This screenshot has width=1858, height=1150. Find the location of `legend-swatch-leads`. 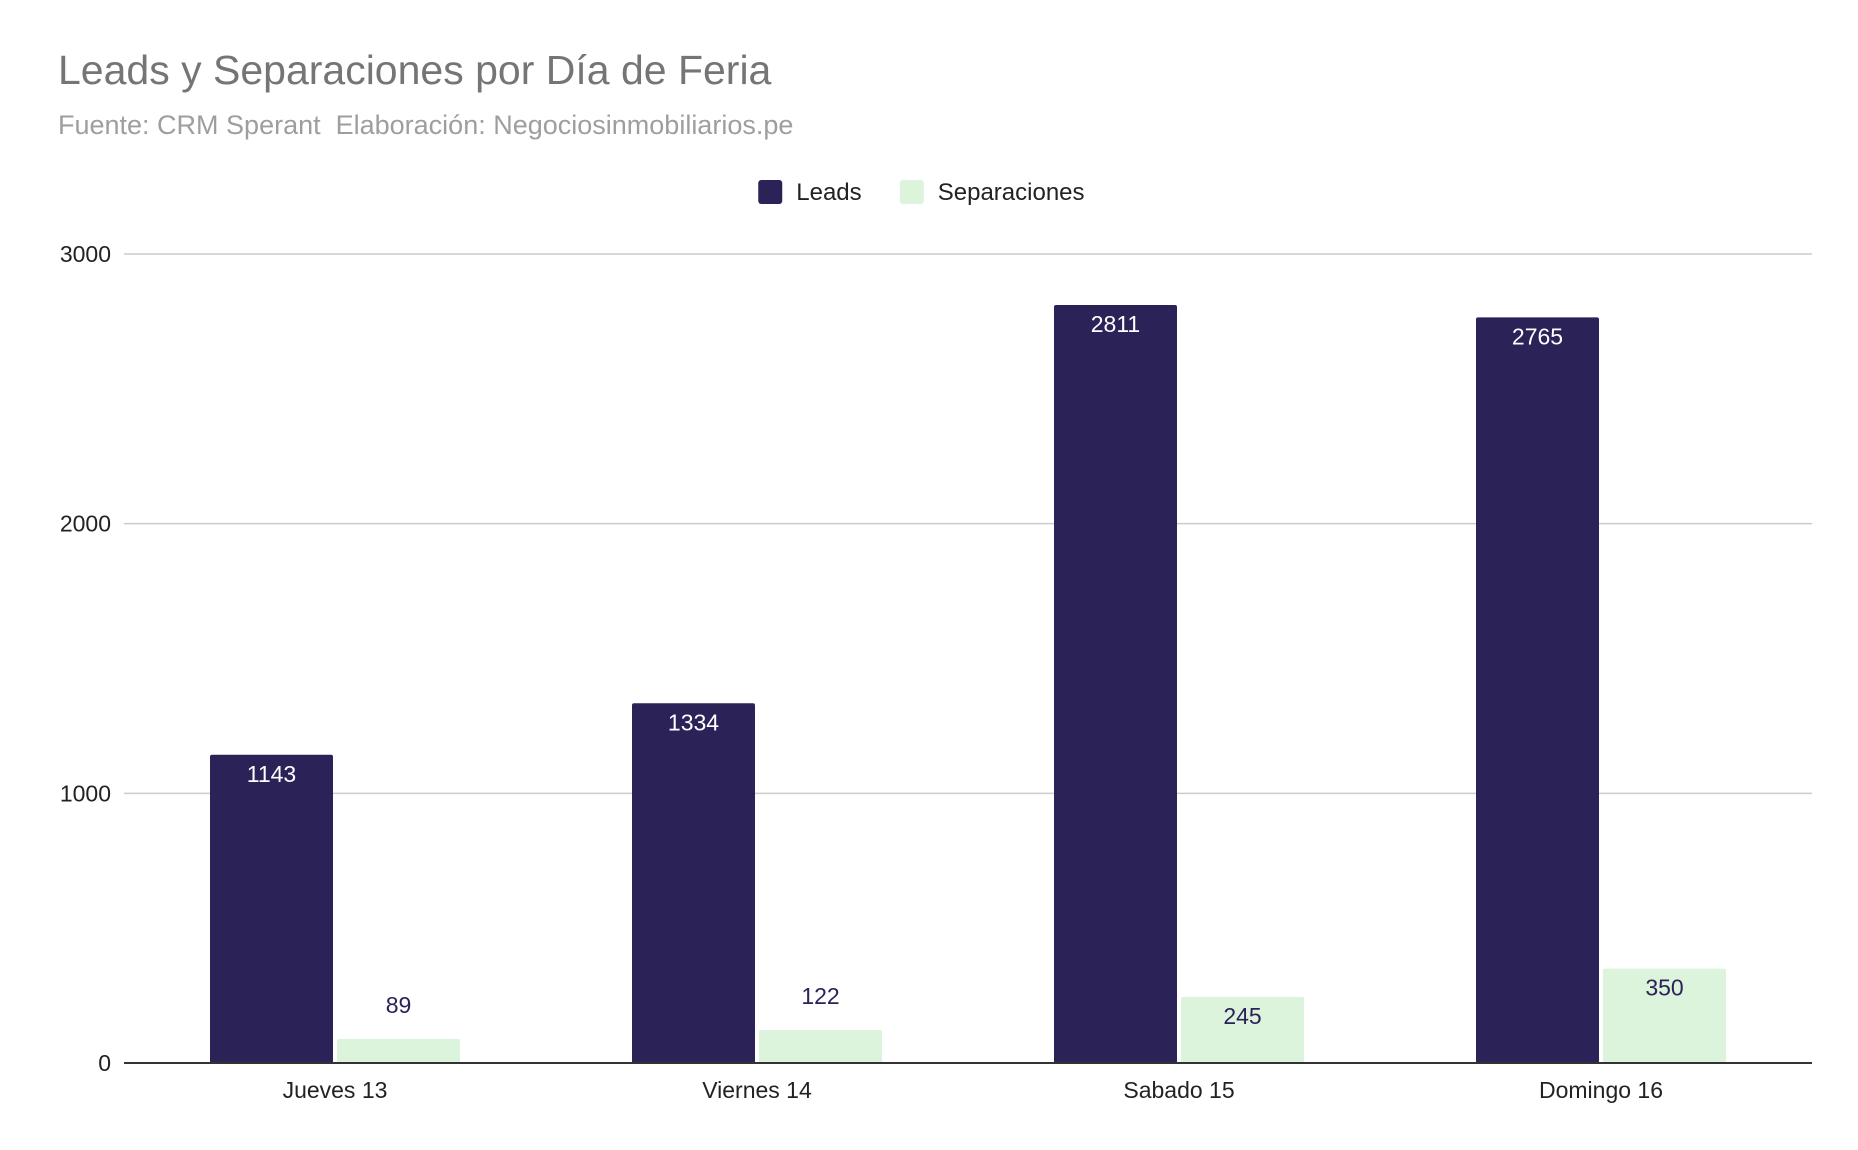

legend-swatch-leads is located at coordinates (770, 192).